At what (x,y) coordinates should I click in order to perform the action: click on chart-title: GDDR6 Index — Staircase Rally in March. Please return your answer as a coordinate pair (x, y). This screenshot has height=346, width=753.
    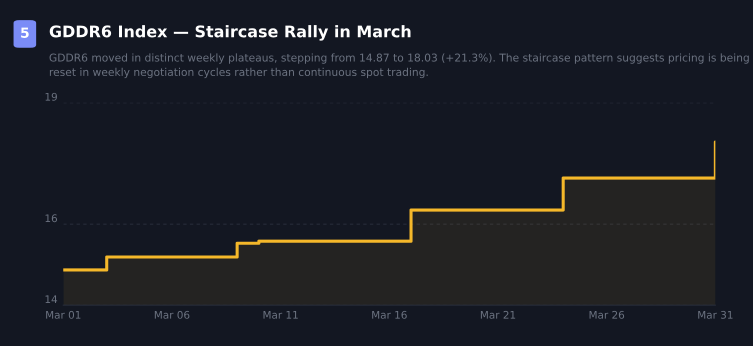
    Looking at the image, I should click on (230, 33).